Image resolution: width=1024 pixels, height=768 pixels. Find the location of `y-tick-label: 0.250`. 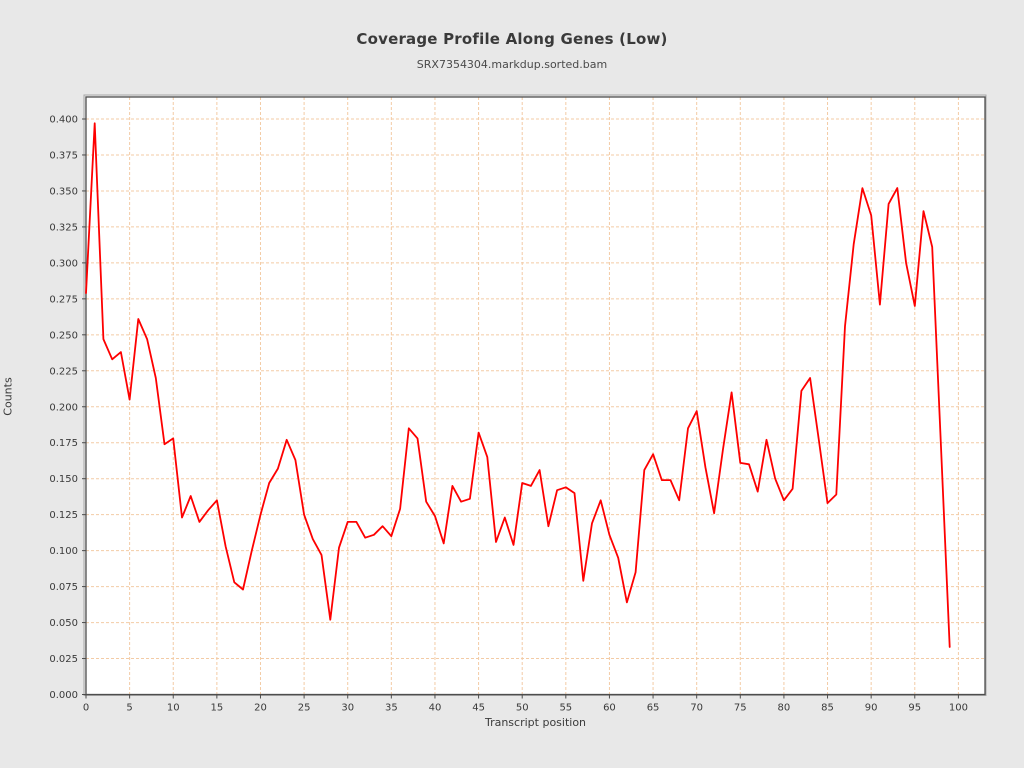

y-tick-label: 0.250 is located at coordinates (63, 335).